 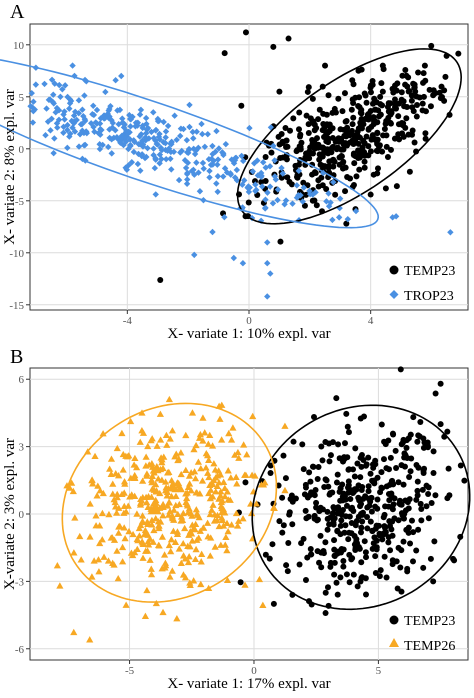 What do you see at coordinates (249, 321) in the screenshot?
I see `x-tick-label: 0` at bounding box center [249, 321].